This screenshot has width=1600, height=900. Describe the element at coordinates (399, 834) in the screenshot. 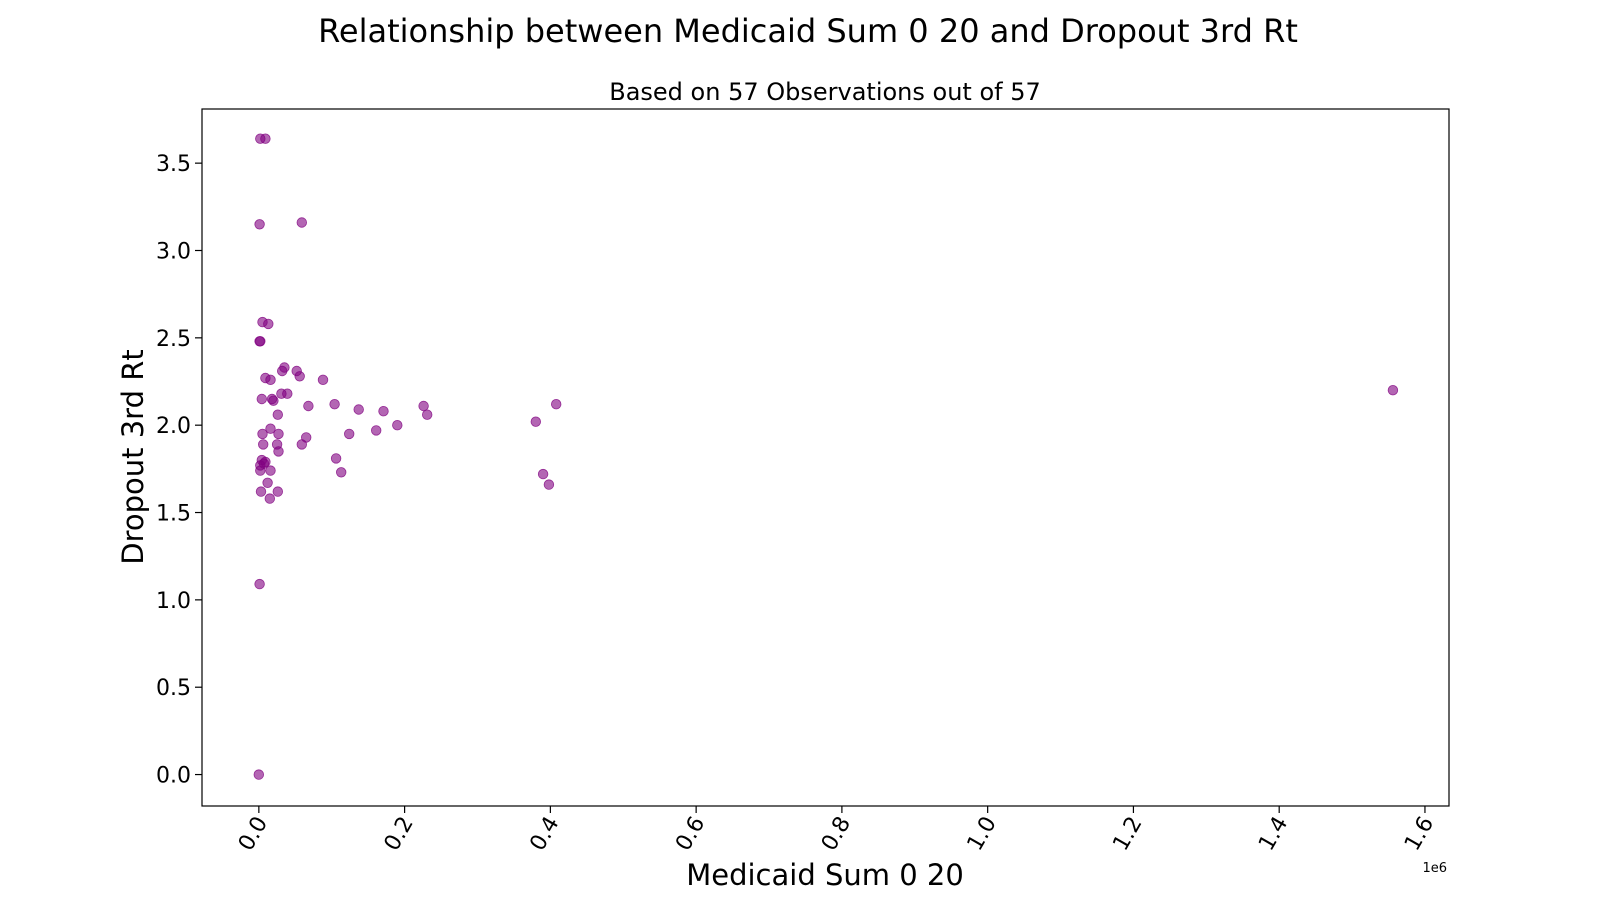

I see `x-tick-label: 0.2` at that location.